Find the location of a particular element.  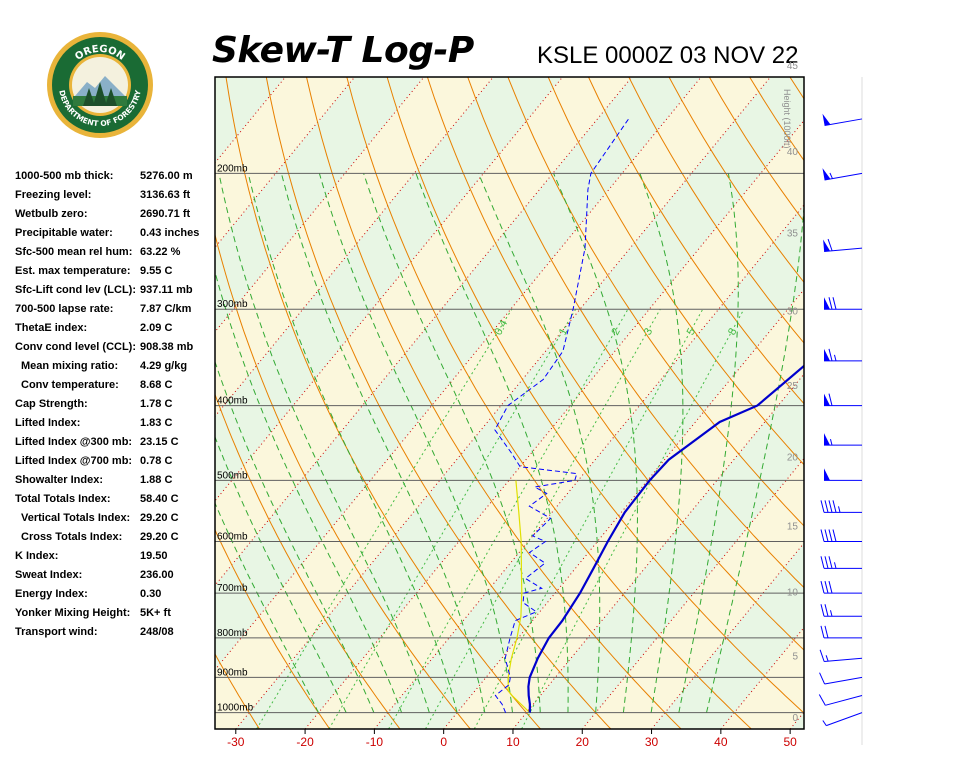

index-row: Cap Strength: 1.78 C is located at coordinates (115, 405).